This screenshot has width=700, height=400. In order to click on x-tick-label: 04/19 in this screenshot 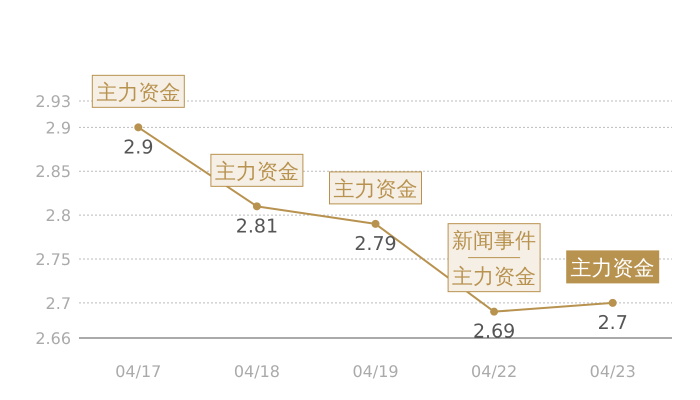, I will do `click(375, 371)`.